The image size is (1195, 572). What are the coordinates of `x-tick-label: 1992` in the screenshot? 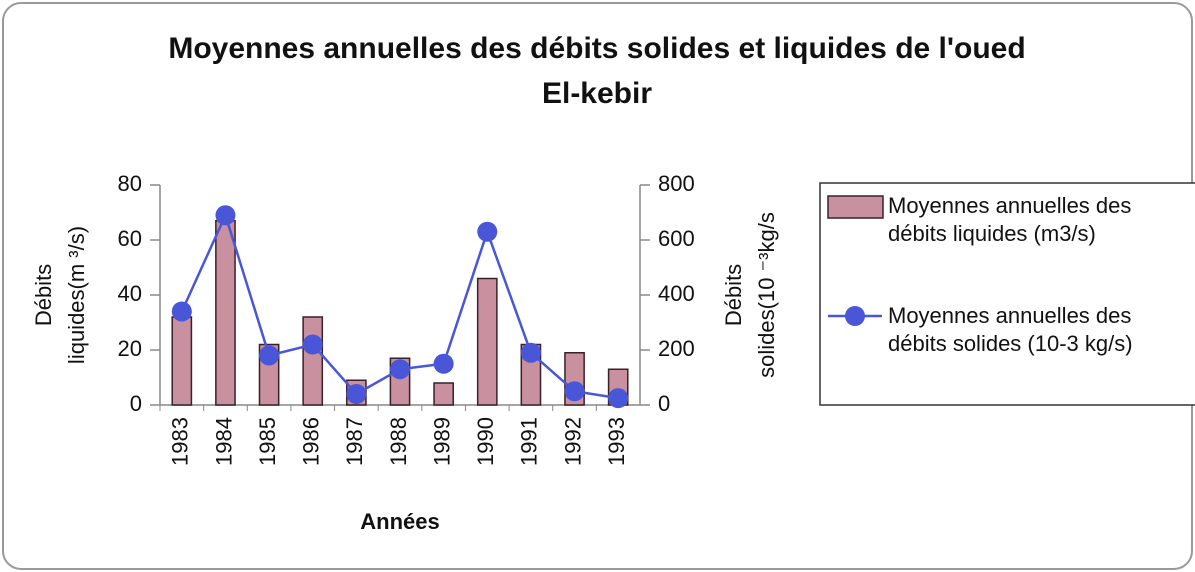 It's located at (572, 441).